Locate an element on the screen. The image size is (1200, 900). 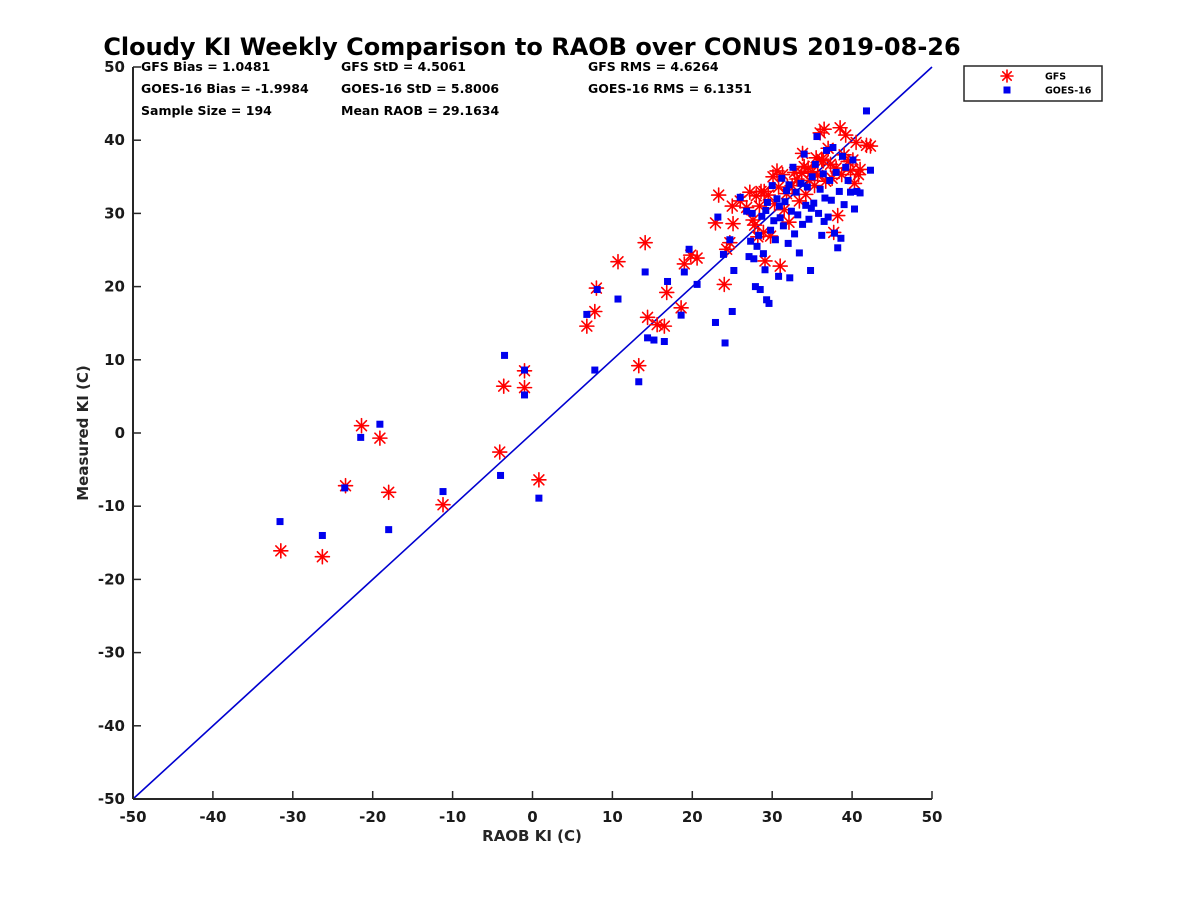
x-tick-label: 0 is located at coordinates (532, 817).